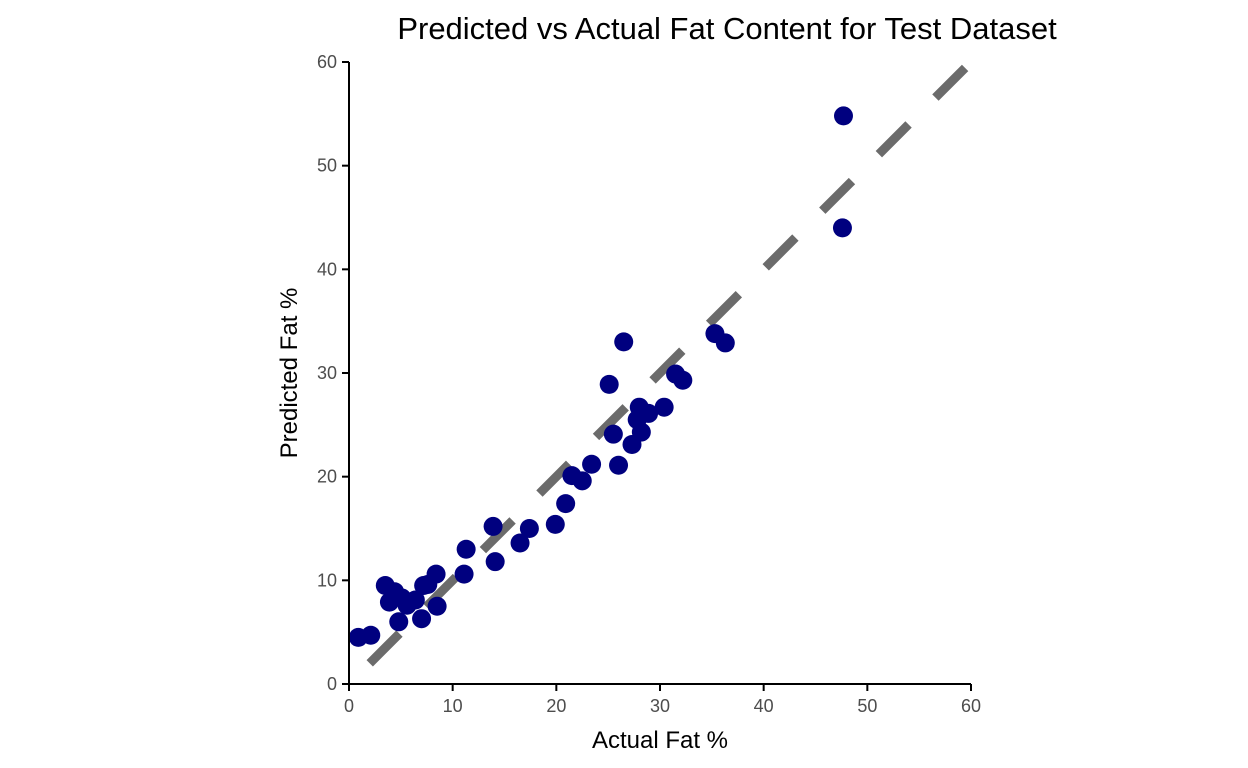 The image size is (1248, 768). Describe the element at coordinates (327, 166) in the screenshot. I see `y-tick-label: 50` at that location.